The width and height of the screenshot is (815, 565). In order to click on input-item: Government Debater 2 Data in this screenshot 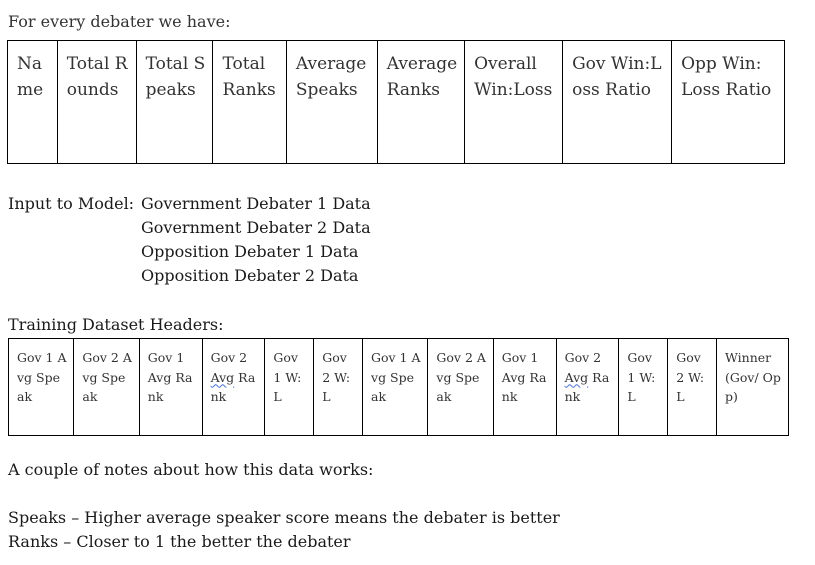, I will do `click(256, 227)`.